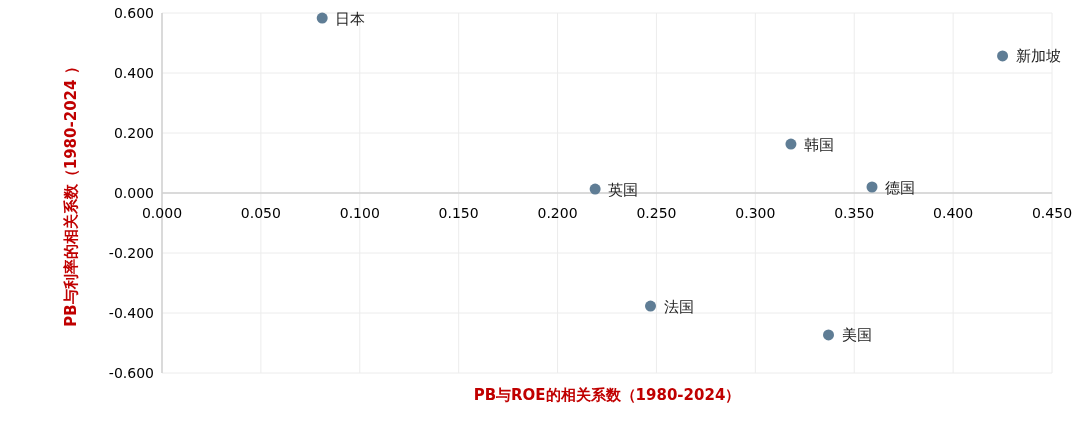 The height and width of the screenshot is (444, 1080). Describe the element at coordinates (260, 213) in the screenshot. I see `x-tick-label: 0.050` at that location.